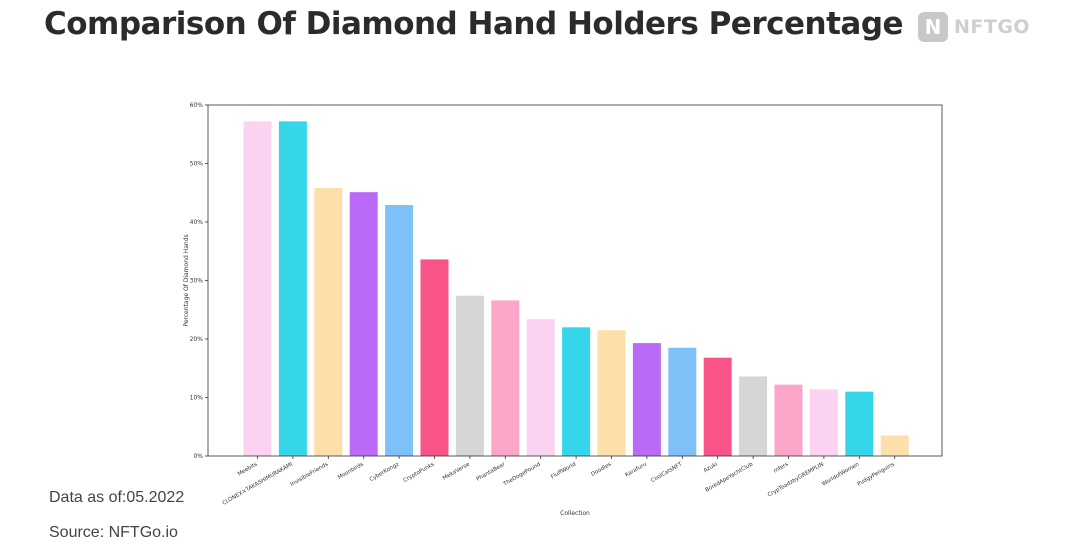  Describe the element at coordinates (992, 27) in the screenshot. I see `brand-name: NFTGO` at that location.